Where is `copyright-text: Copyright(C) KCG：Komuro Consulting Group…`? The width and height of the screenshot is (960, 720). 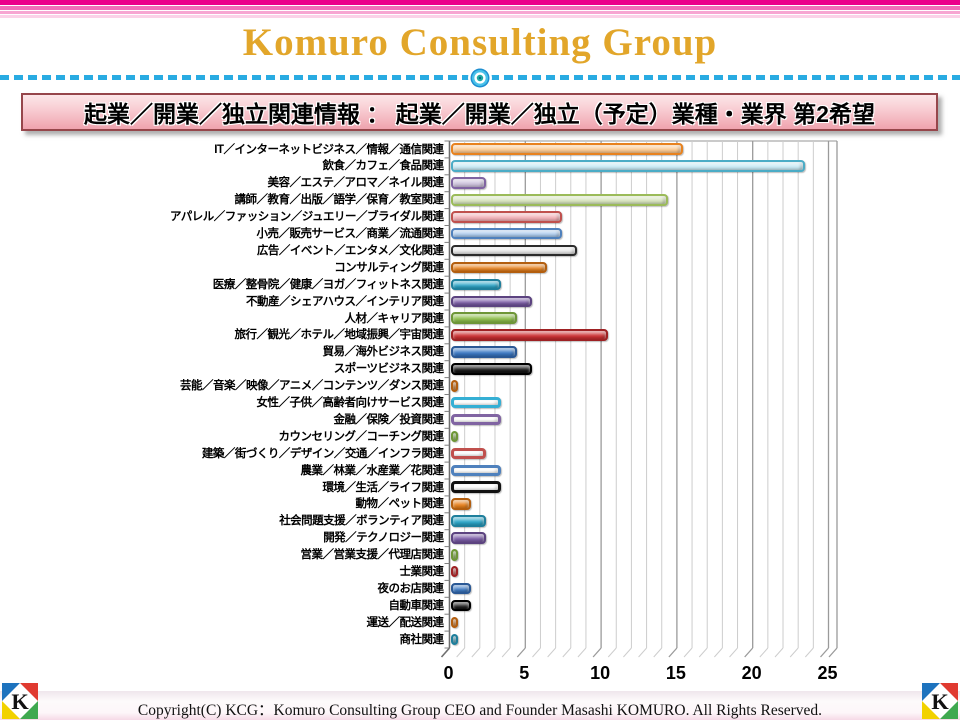 copyright-text: Copyright(C) KCG：Komuro Consulting Group… is located at coordinates (480, 710).